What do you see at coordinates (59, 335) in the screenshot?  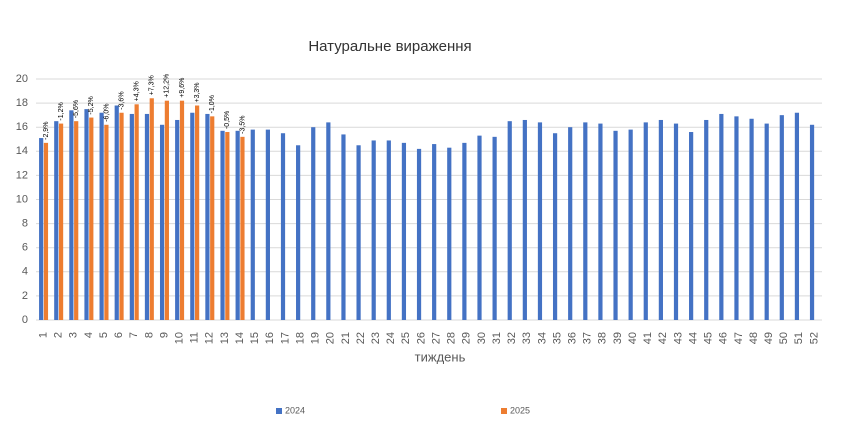 I see `x-tick-label: 2` at bounding box center [59, 335].